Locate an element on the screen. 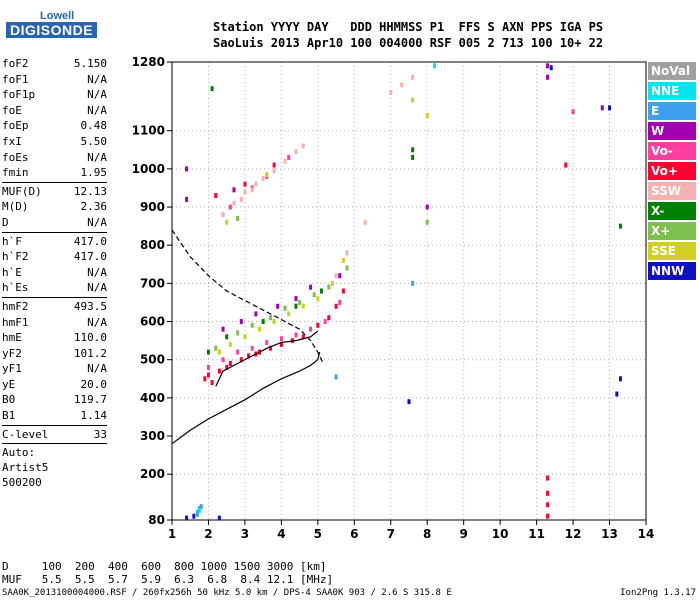  legend: NoVal NNE E W Vo- Vo+ SSW X- X+ SSE NNW is located at coordinates (672, 172).